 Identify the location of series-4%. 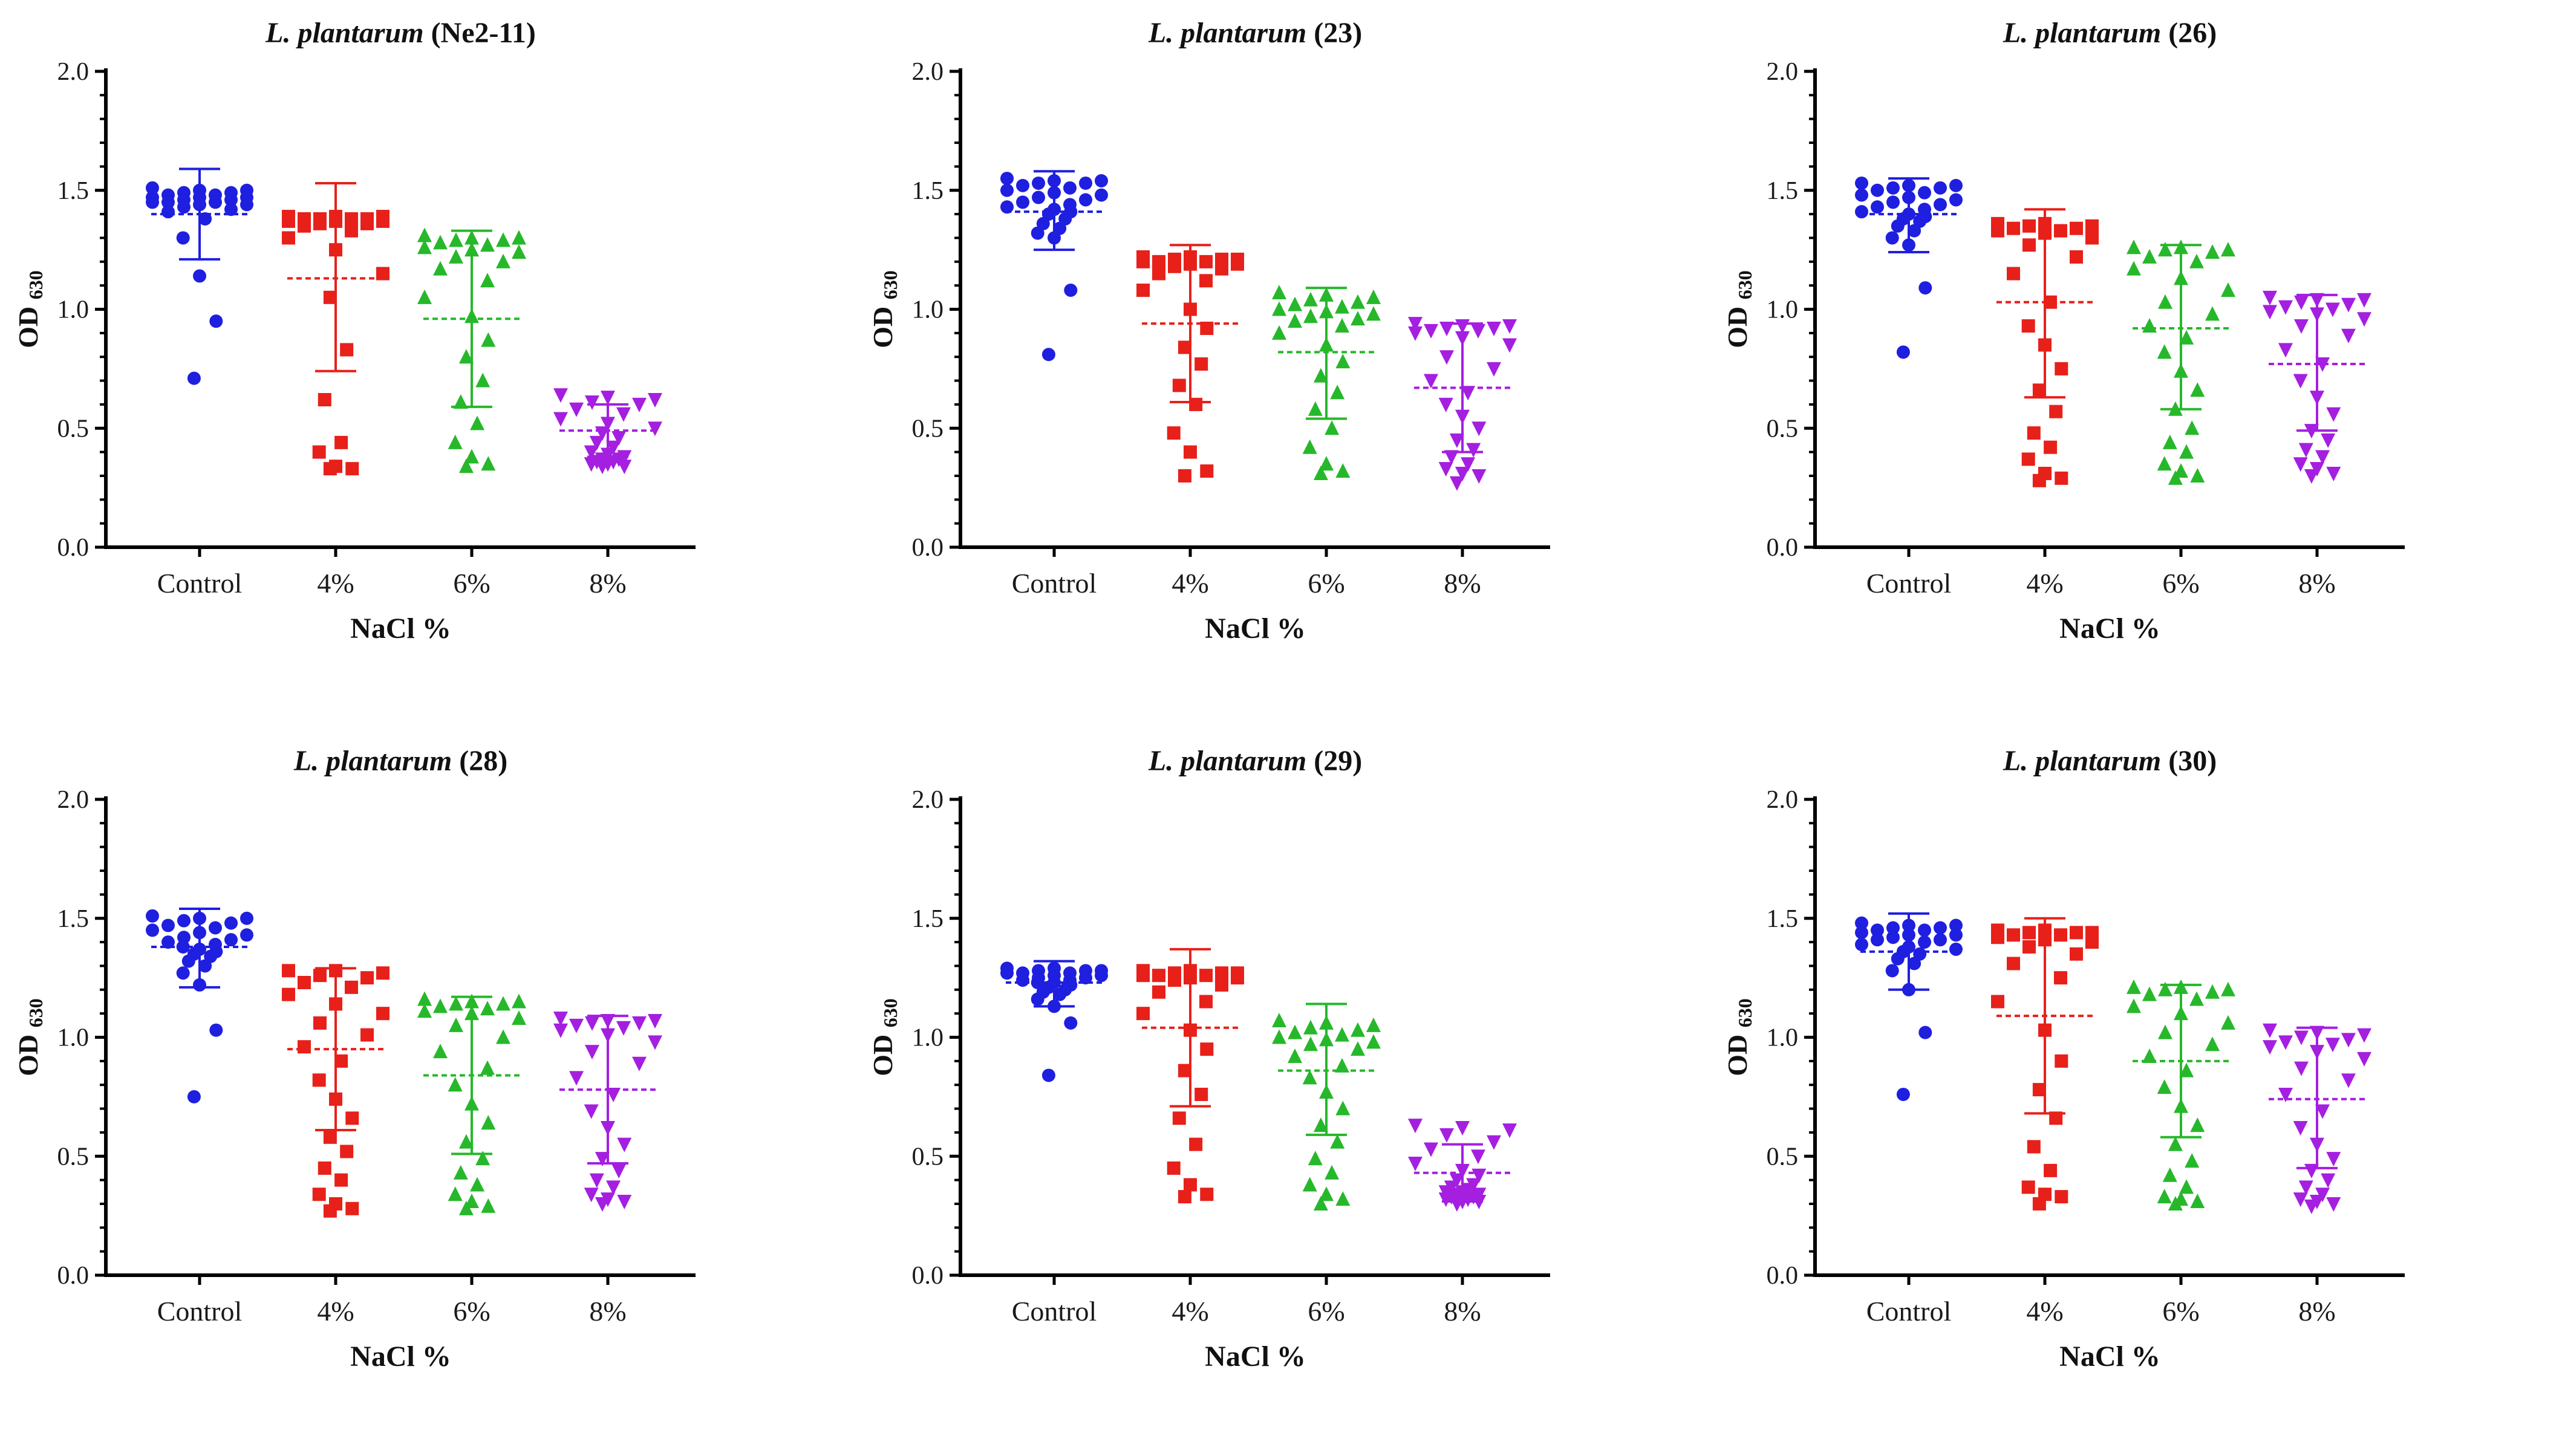
(2045, 1064).